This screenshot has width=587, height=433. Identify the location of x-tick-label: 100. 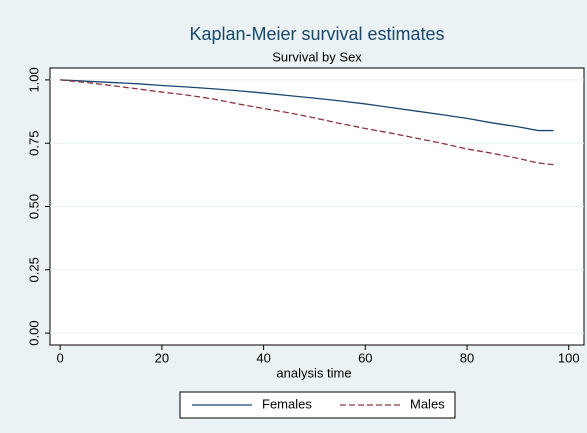
(569, 357).